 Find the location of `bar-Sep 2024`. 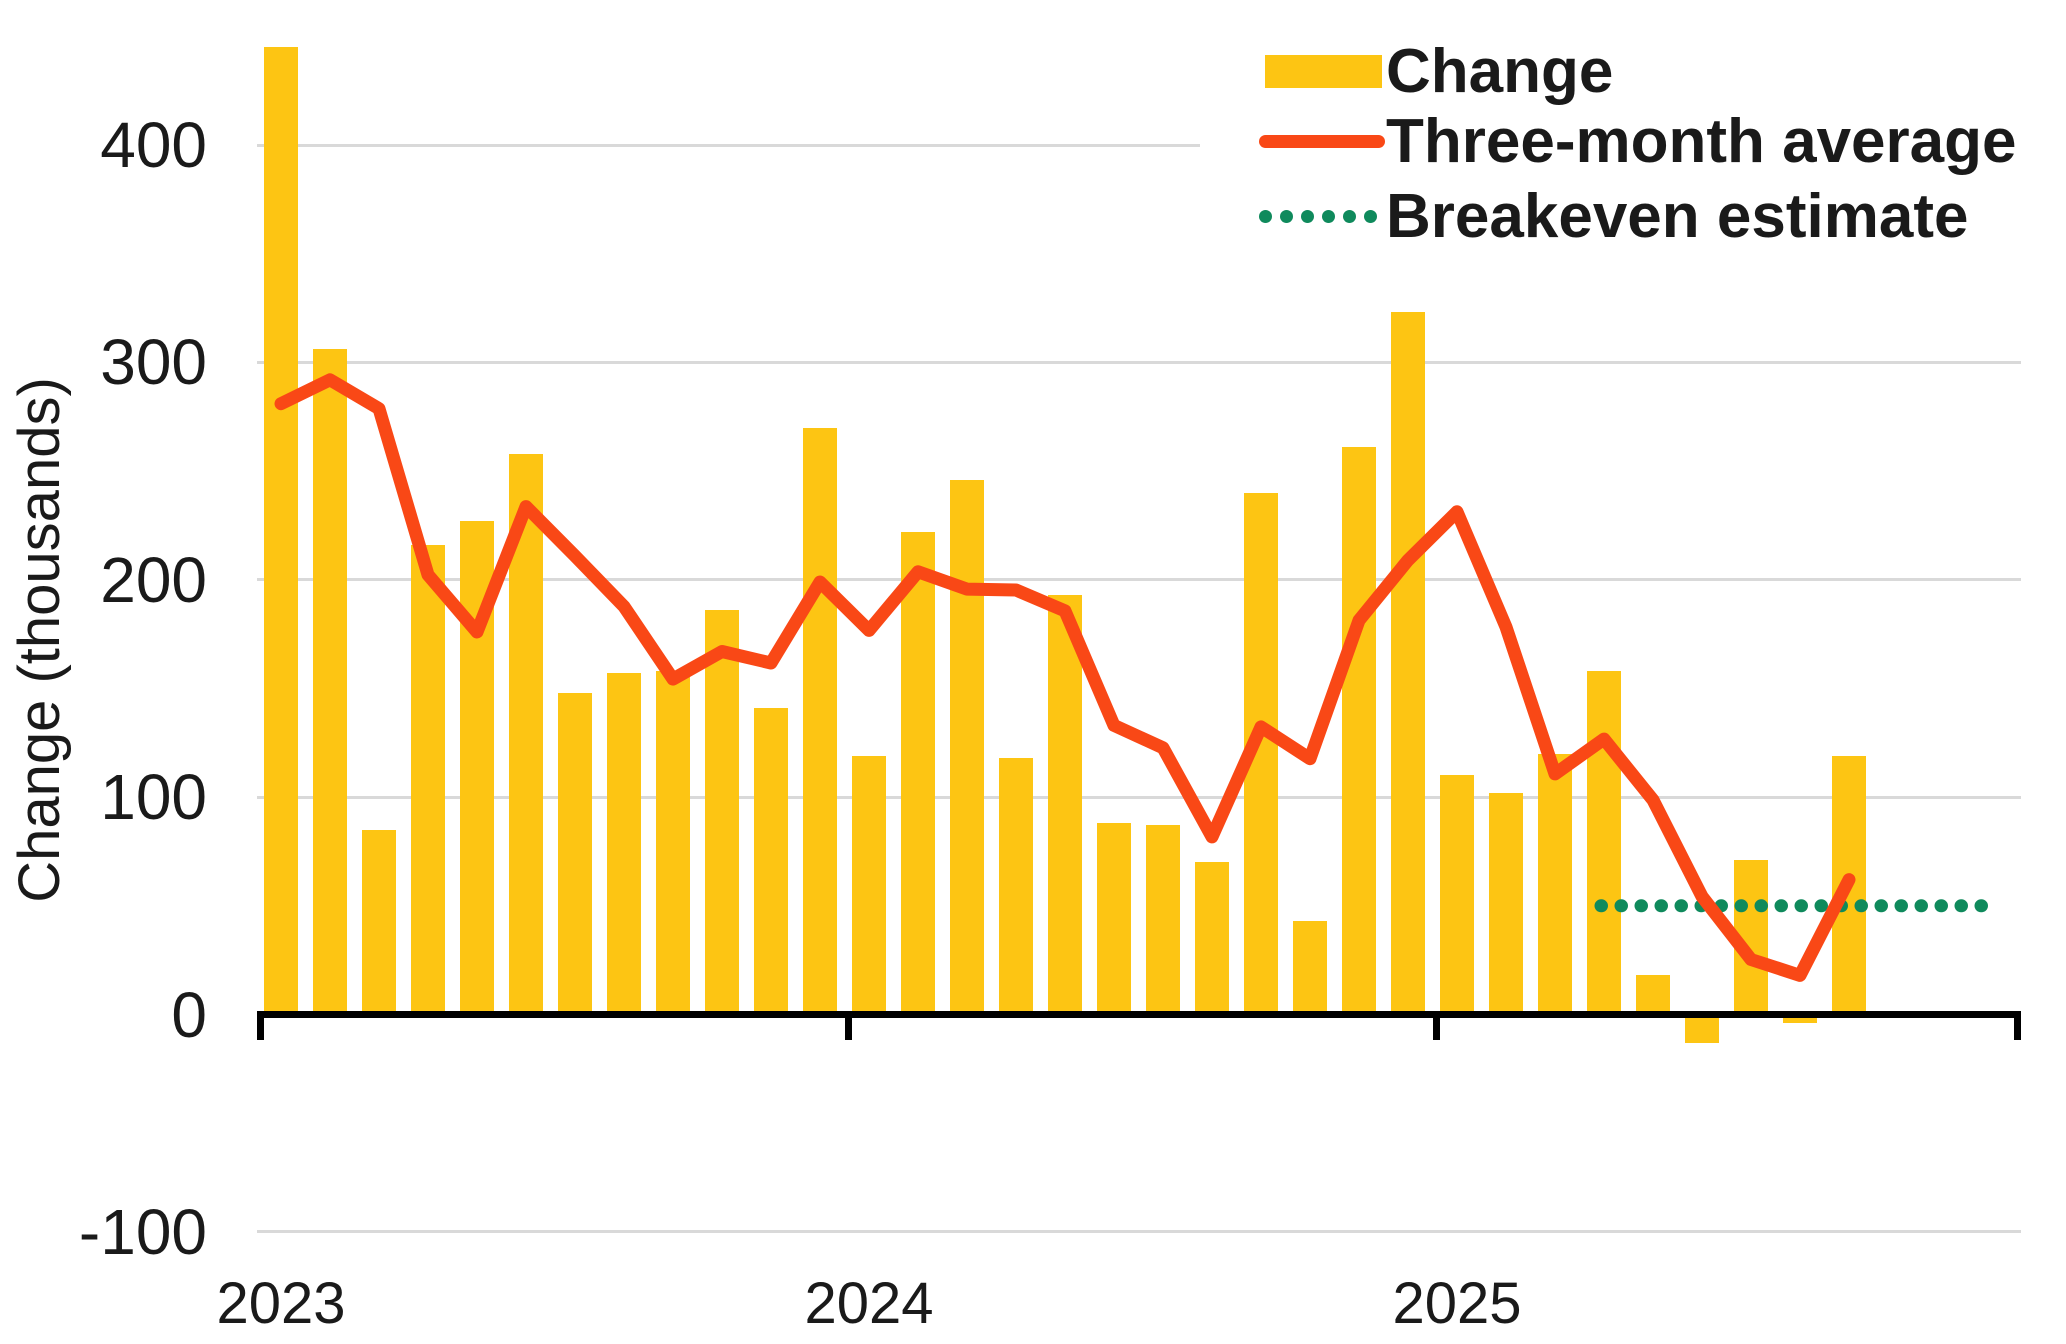

bar-Sep 2024 is located at coordinates (1261, 753).